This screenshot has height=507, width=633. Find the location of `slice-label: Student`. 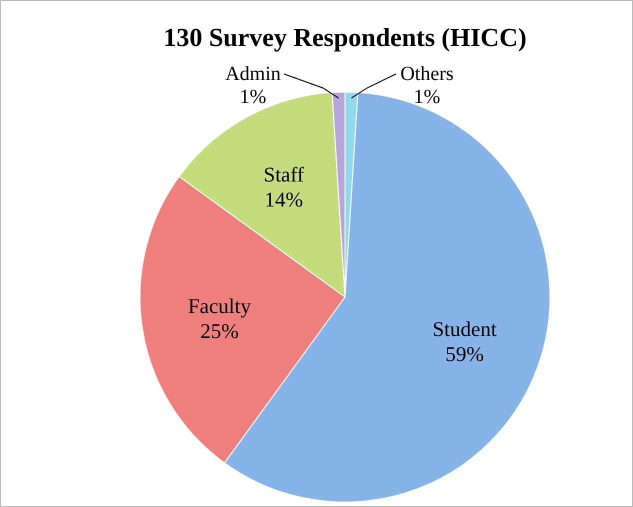

slice-label: Student is located at coordinates (464, 329).